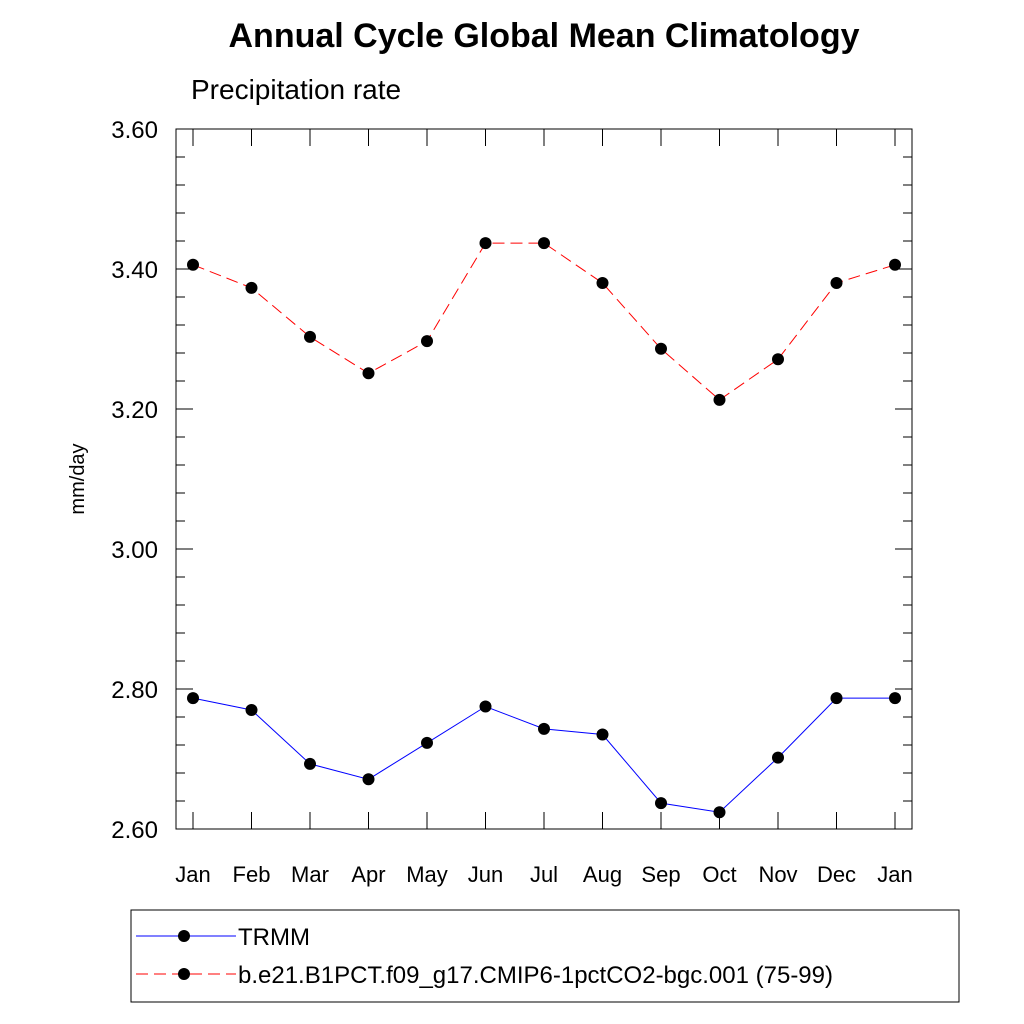 The height and width of the screenshot is (1024, 1024). What do you see at coordinates (252, 874) in the screenshot?
I see `x-tick-label: Feb` at bounding box center [252, 874].